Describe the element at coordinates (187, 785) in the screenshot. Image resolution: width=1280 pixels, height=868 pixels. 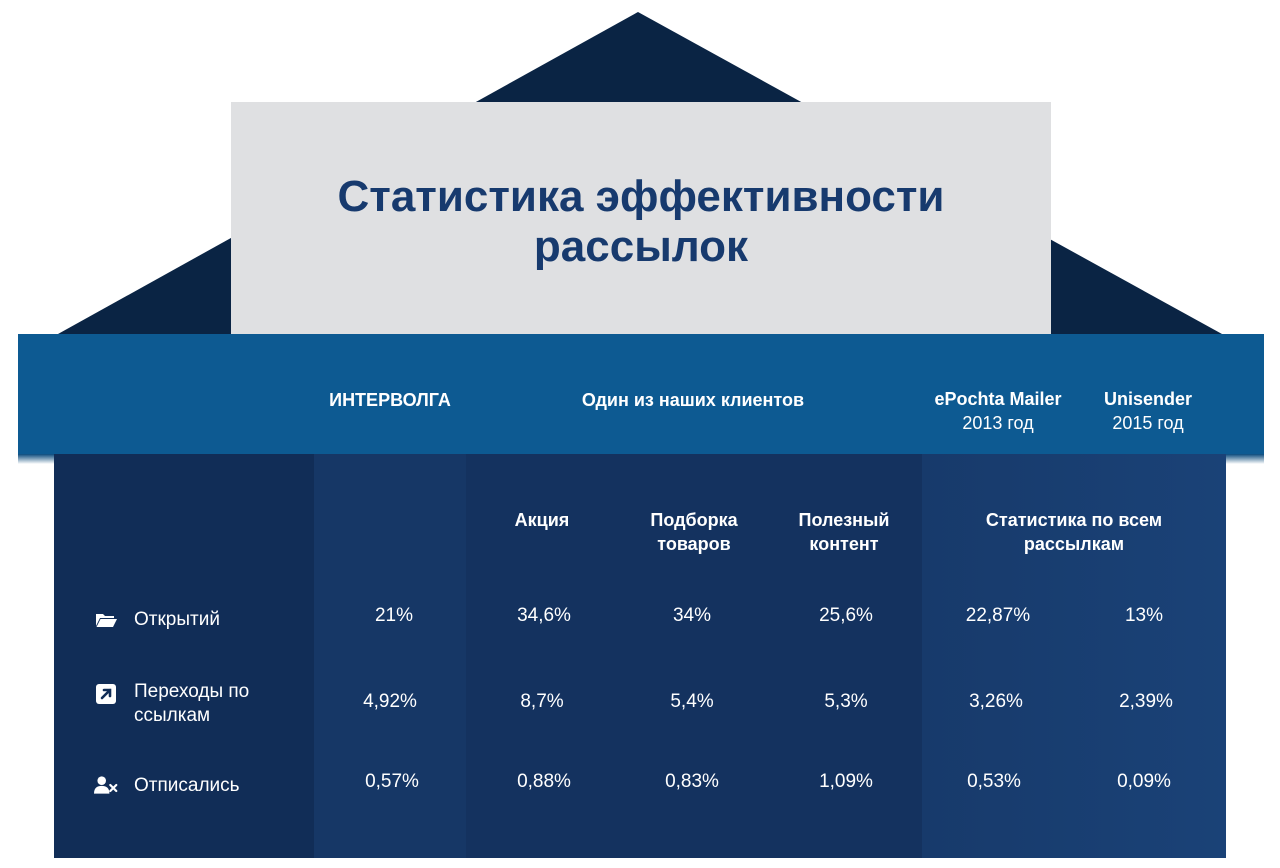
I see `row-label-unsubscribed: Отписались` at that location.